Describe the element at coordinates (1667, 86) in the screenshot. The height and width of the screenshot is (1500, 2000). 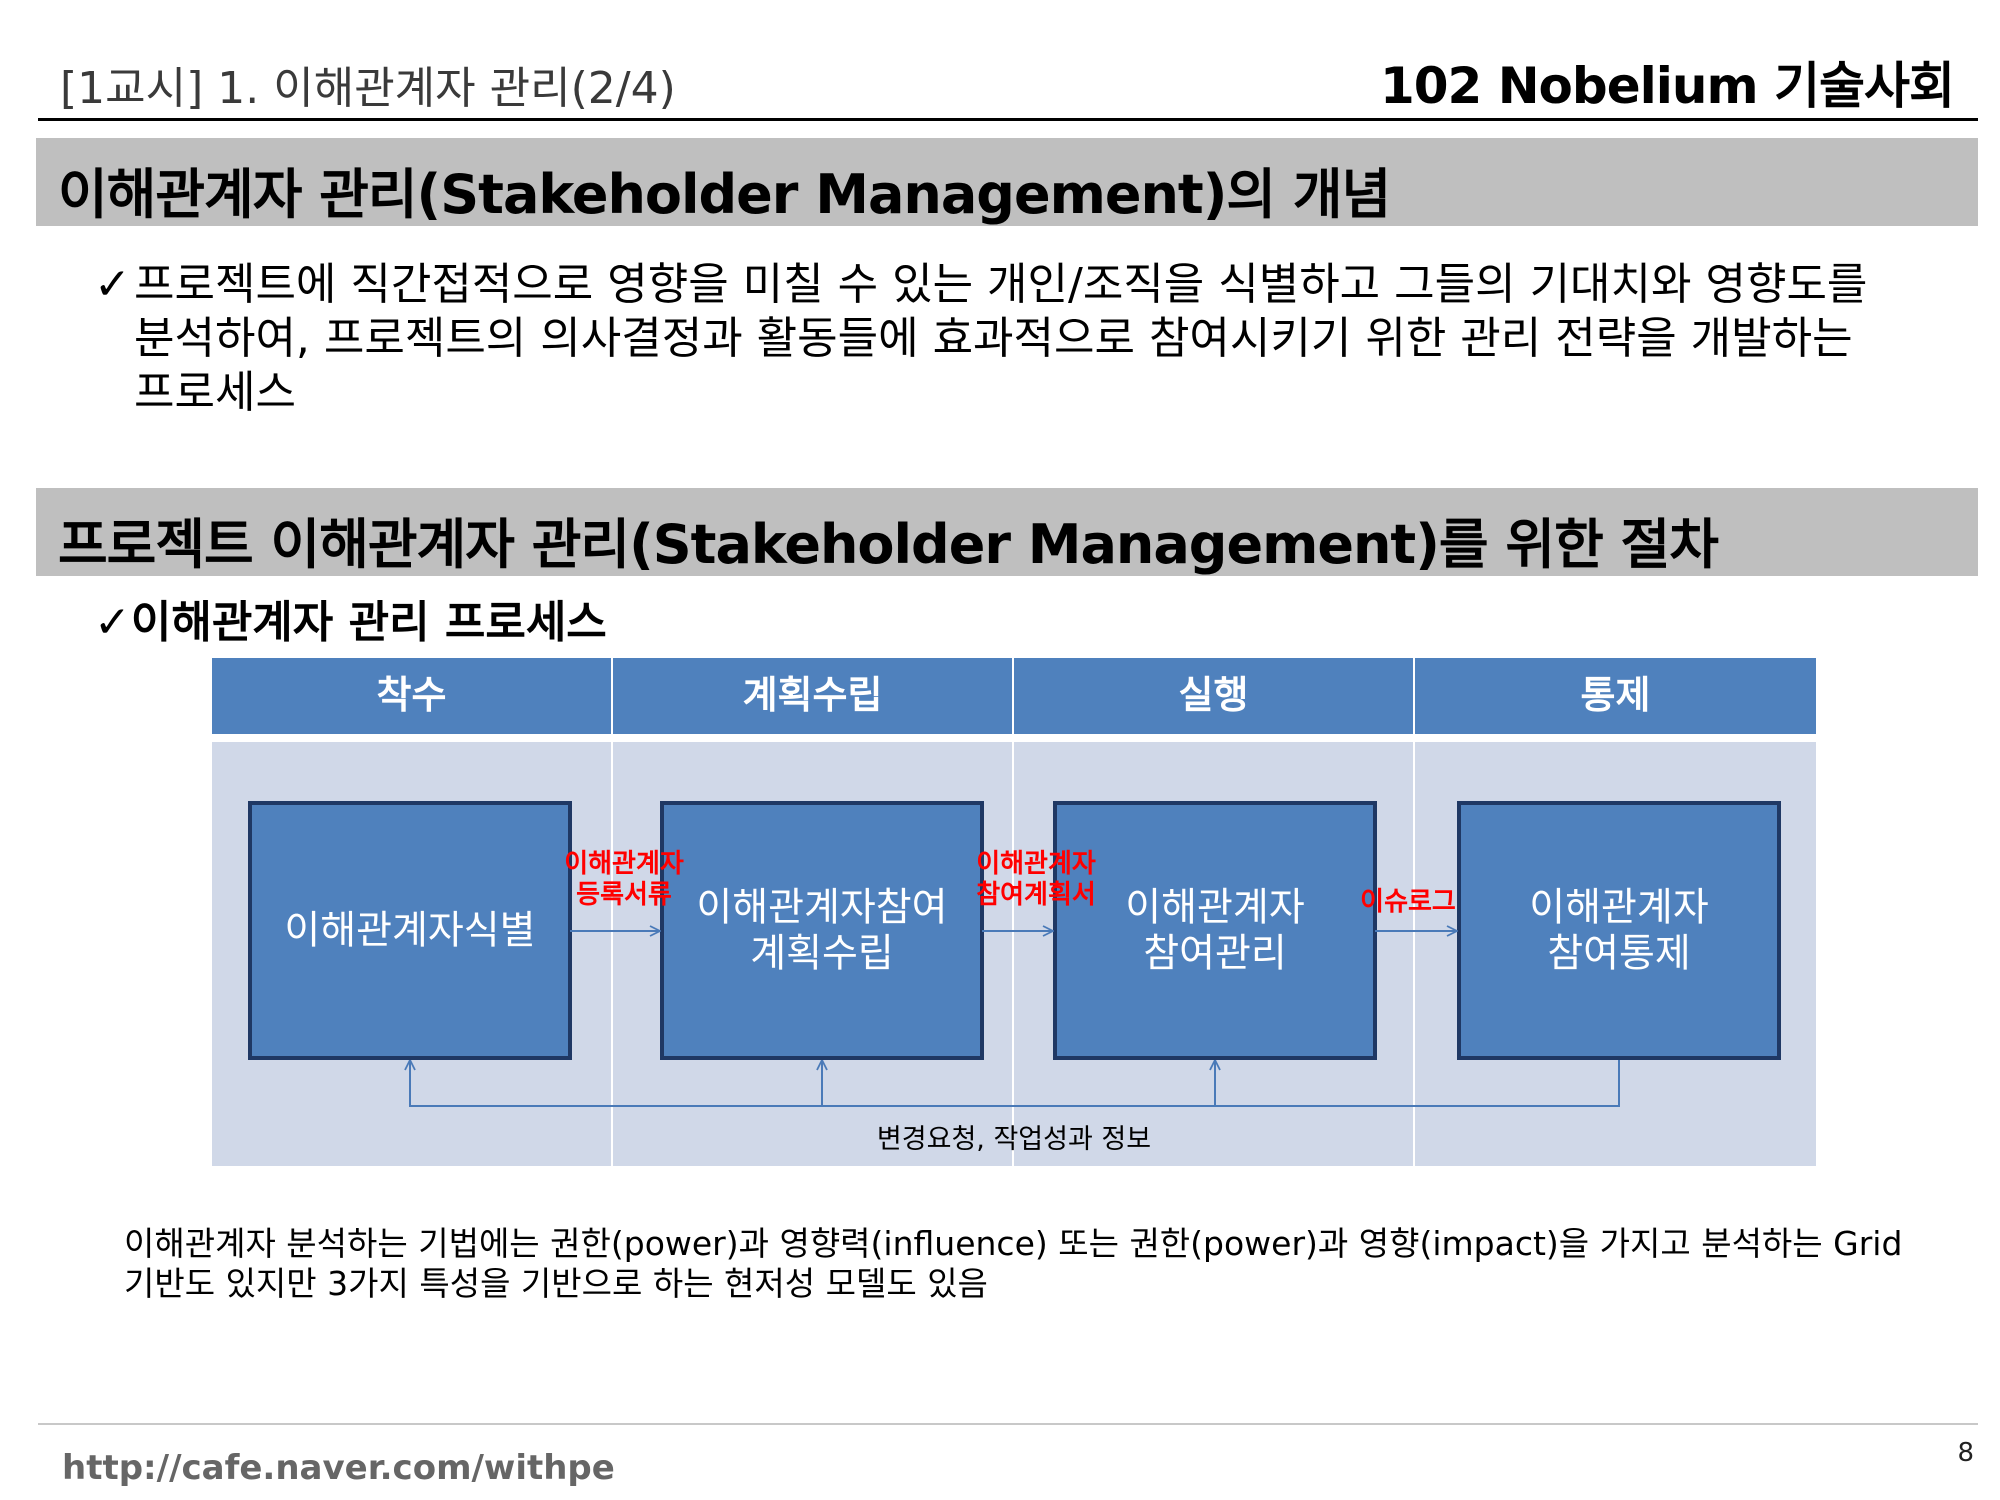
I see `organization-name: 102 Nobelium 기술사회` at that location.